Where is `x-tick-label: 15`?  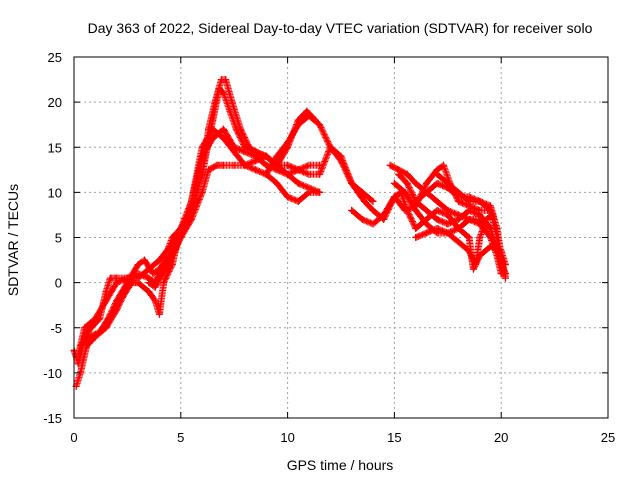 x-tick-label: 15 is located at coordinates (394, 437).